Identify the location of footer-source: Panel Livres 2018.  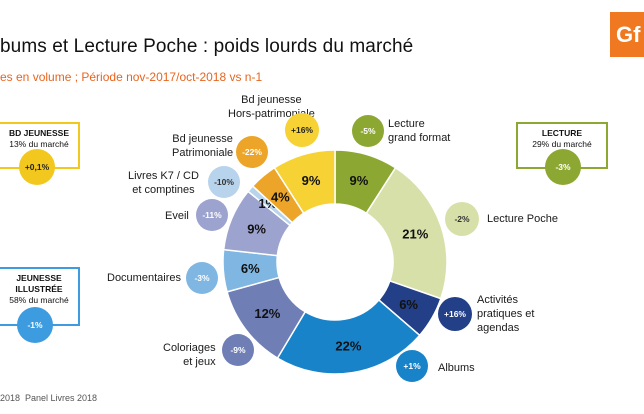
(61, 398).